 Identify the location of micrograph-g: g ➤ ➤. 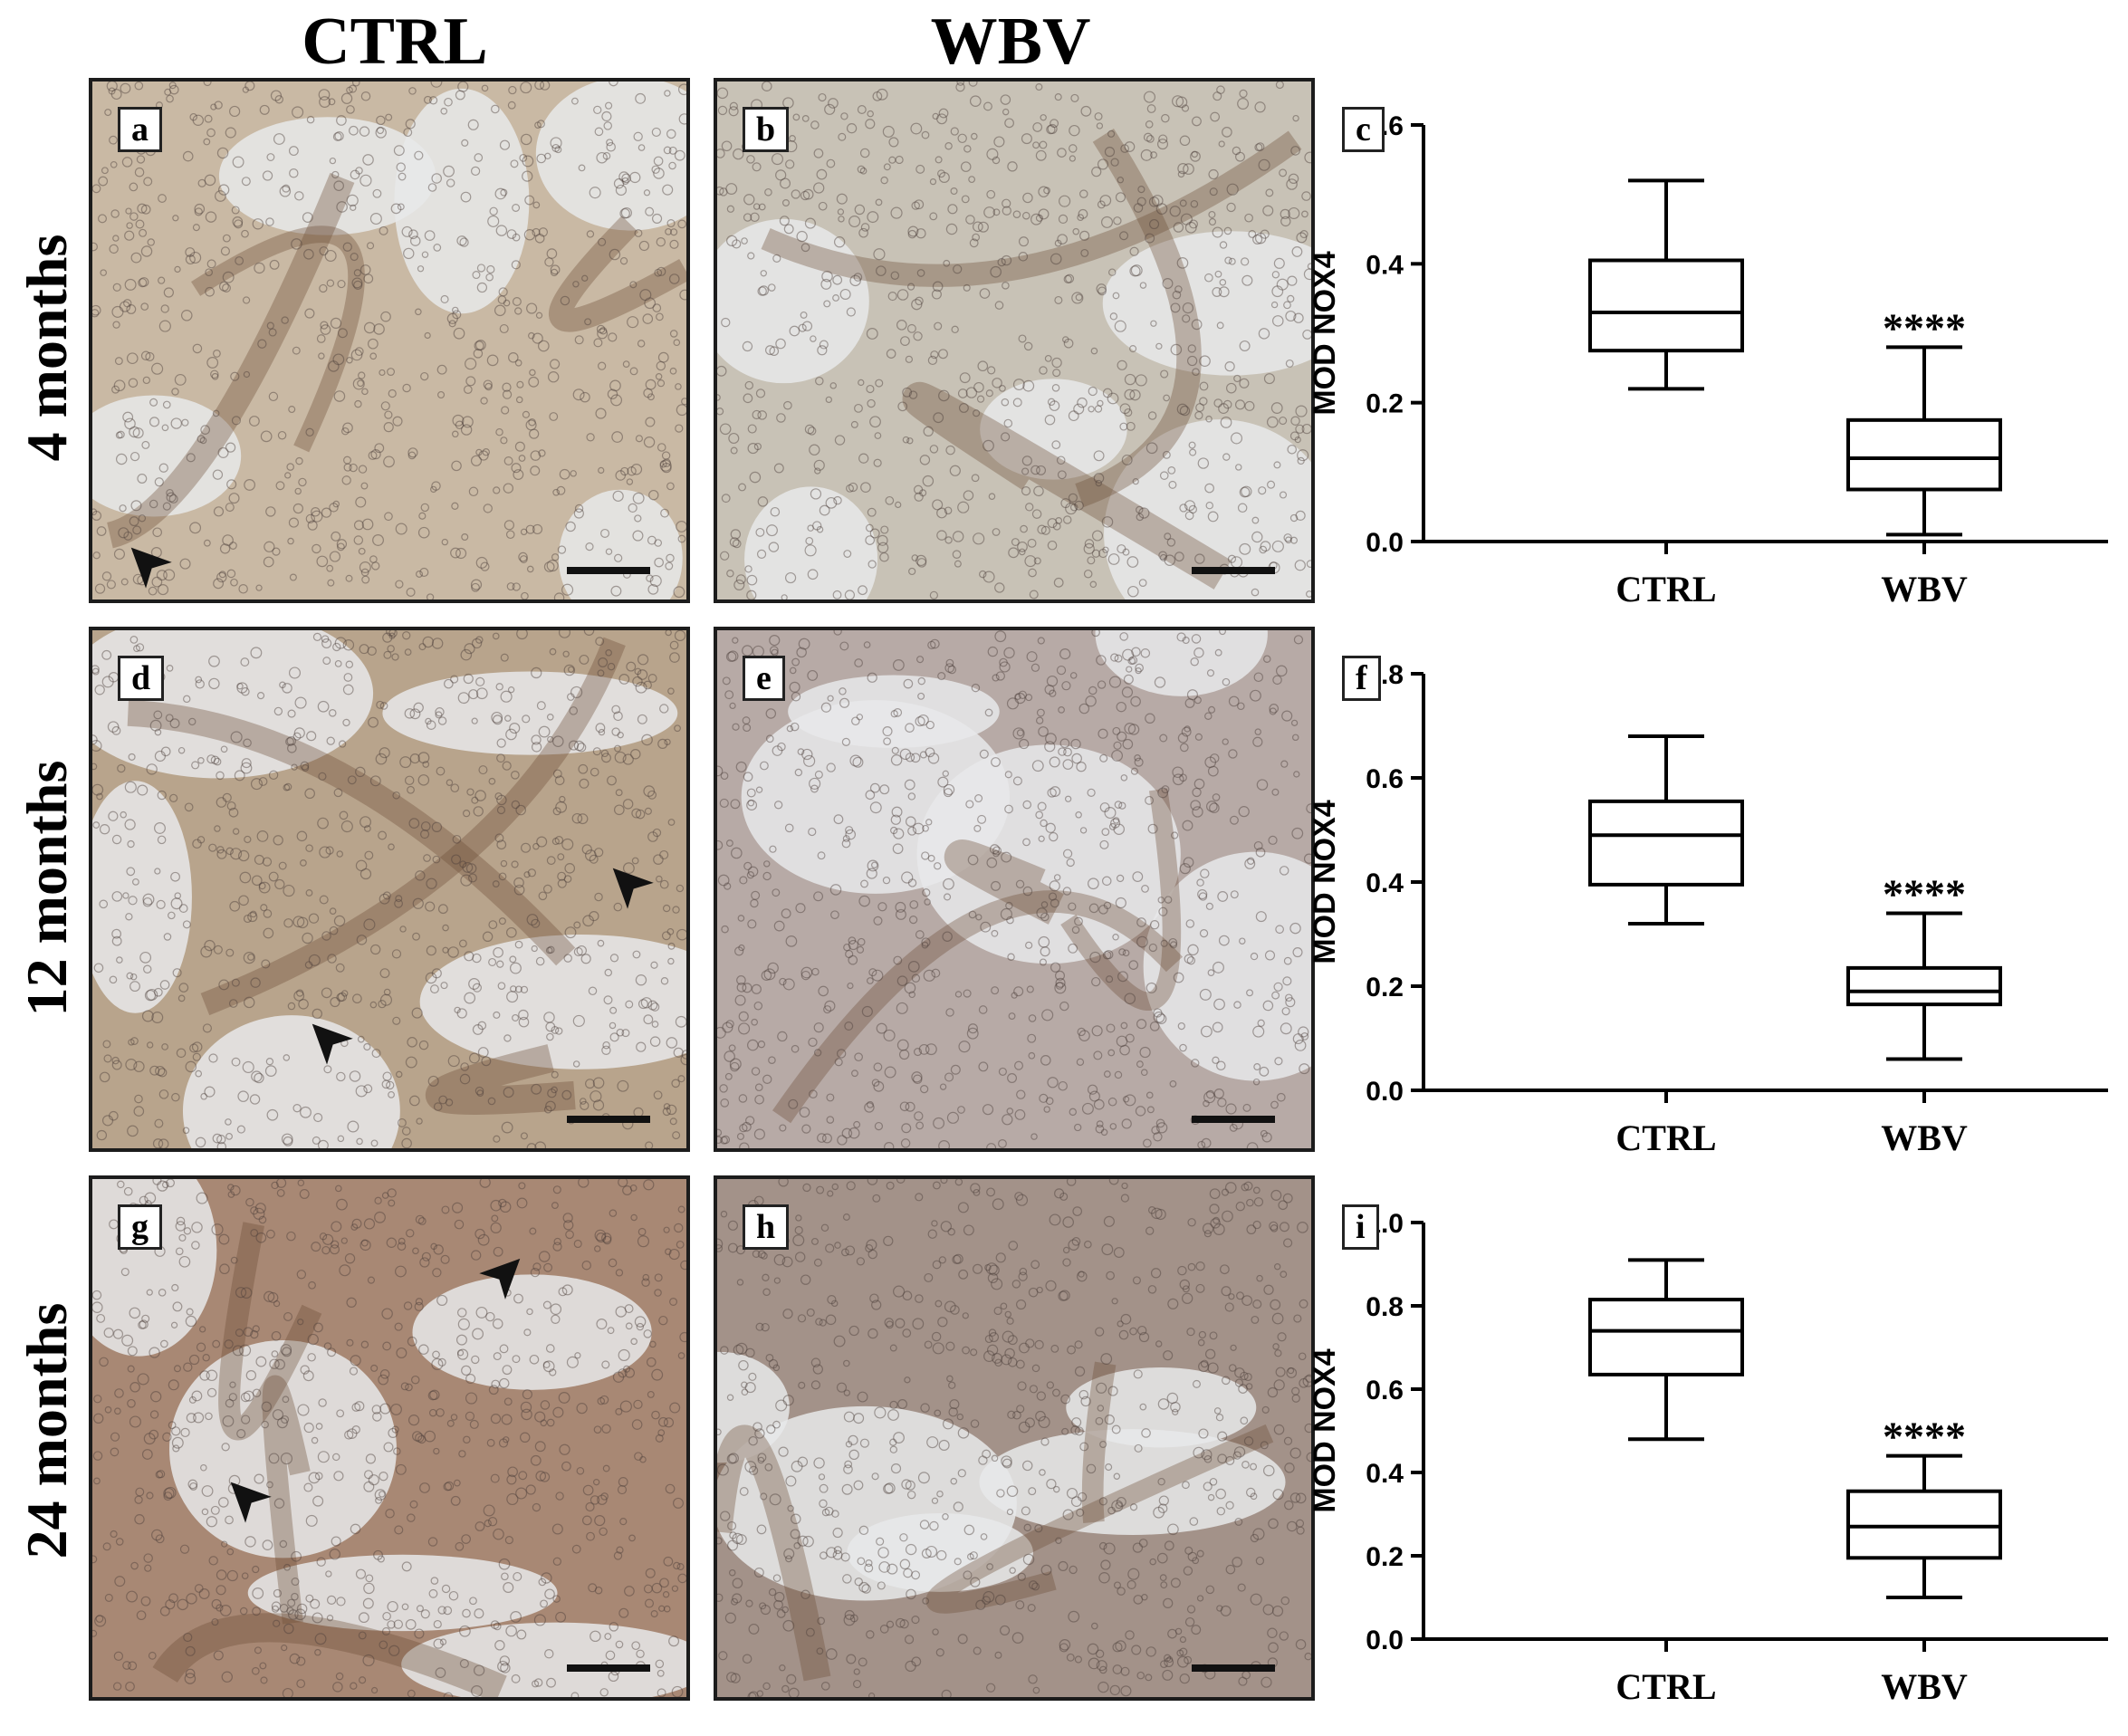
(389, 1438).